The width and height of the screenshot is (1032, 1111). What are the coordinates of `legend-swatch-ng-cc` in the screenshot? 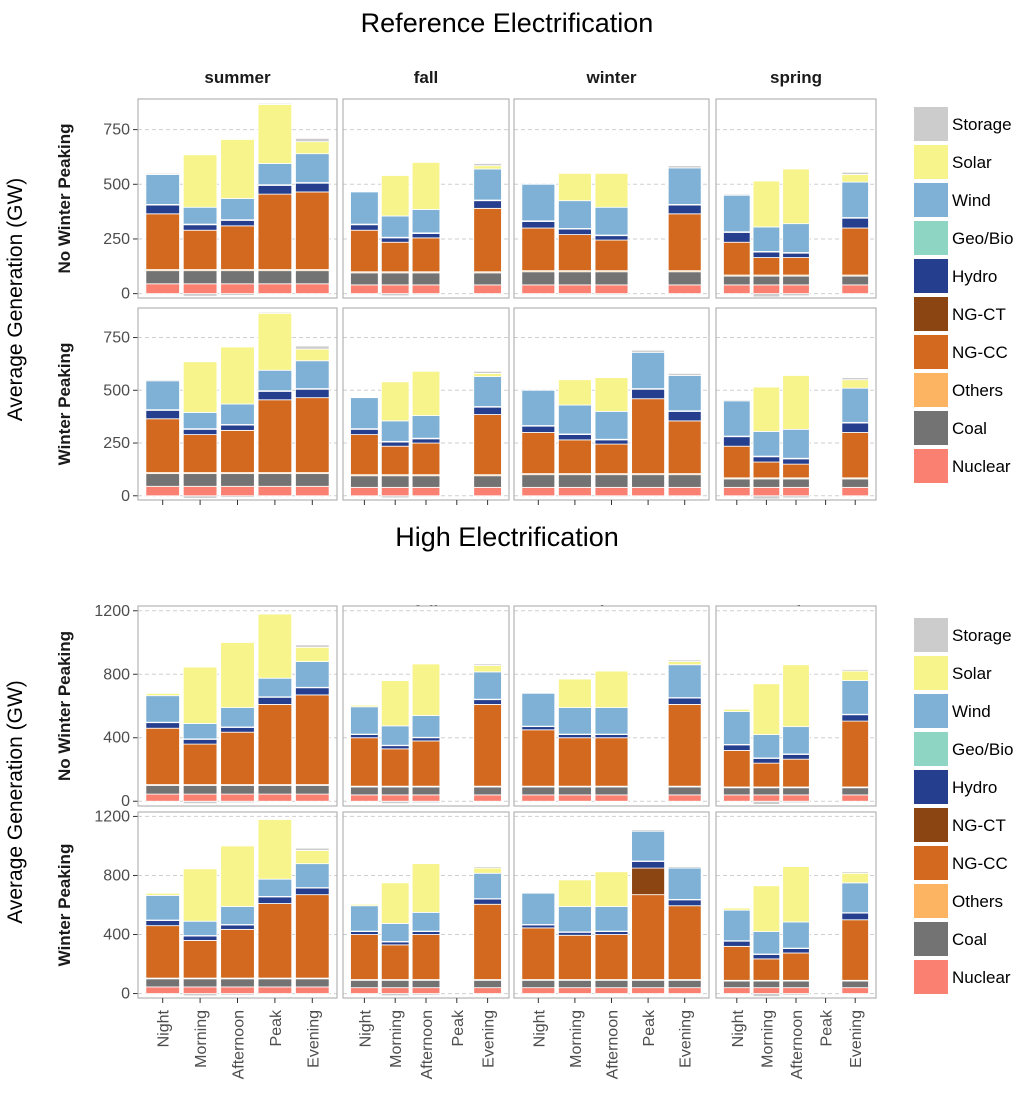 It's located at (931, 352).